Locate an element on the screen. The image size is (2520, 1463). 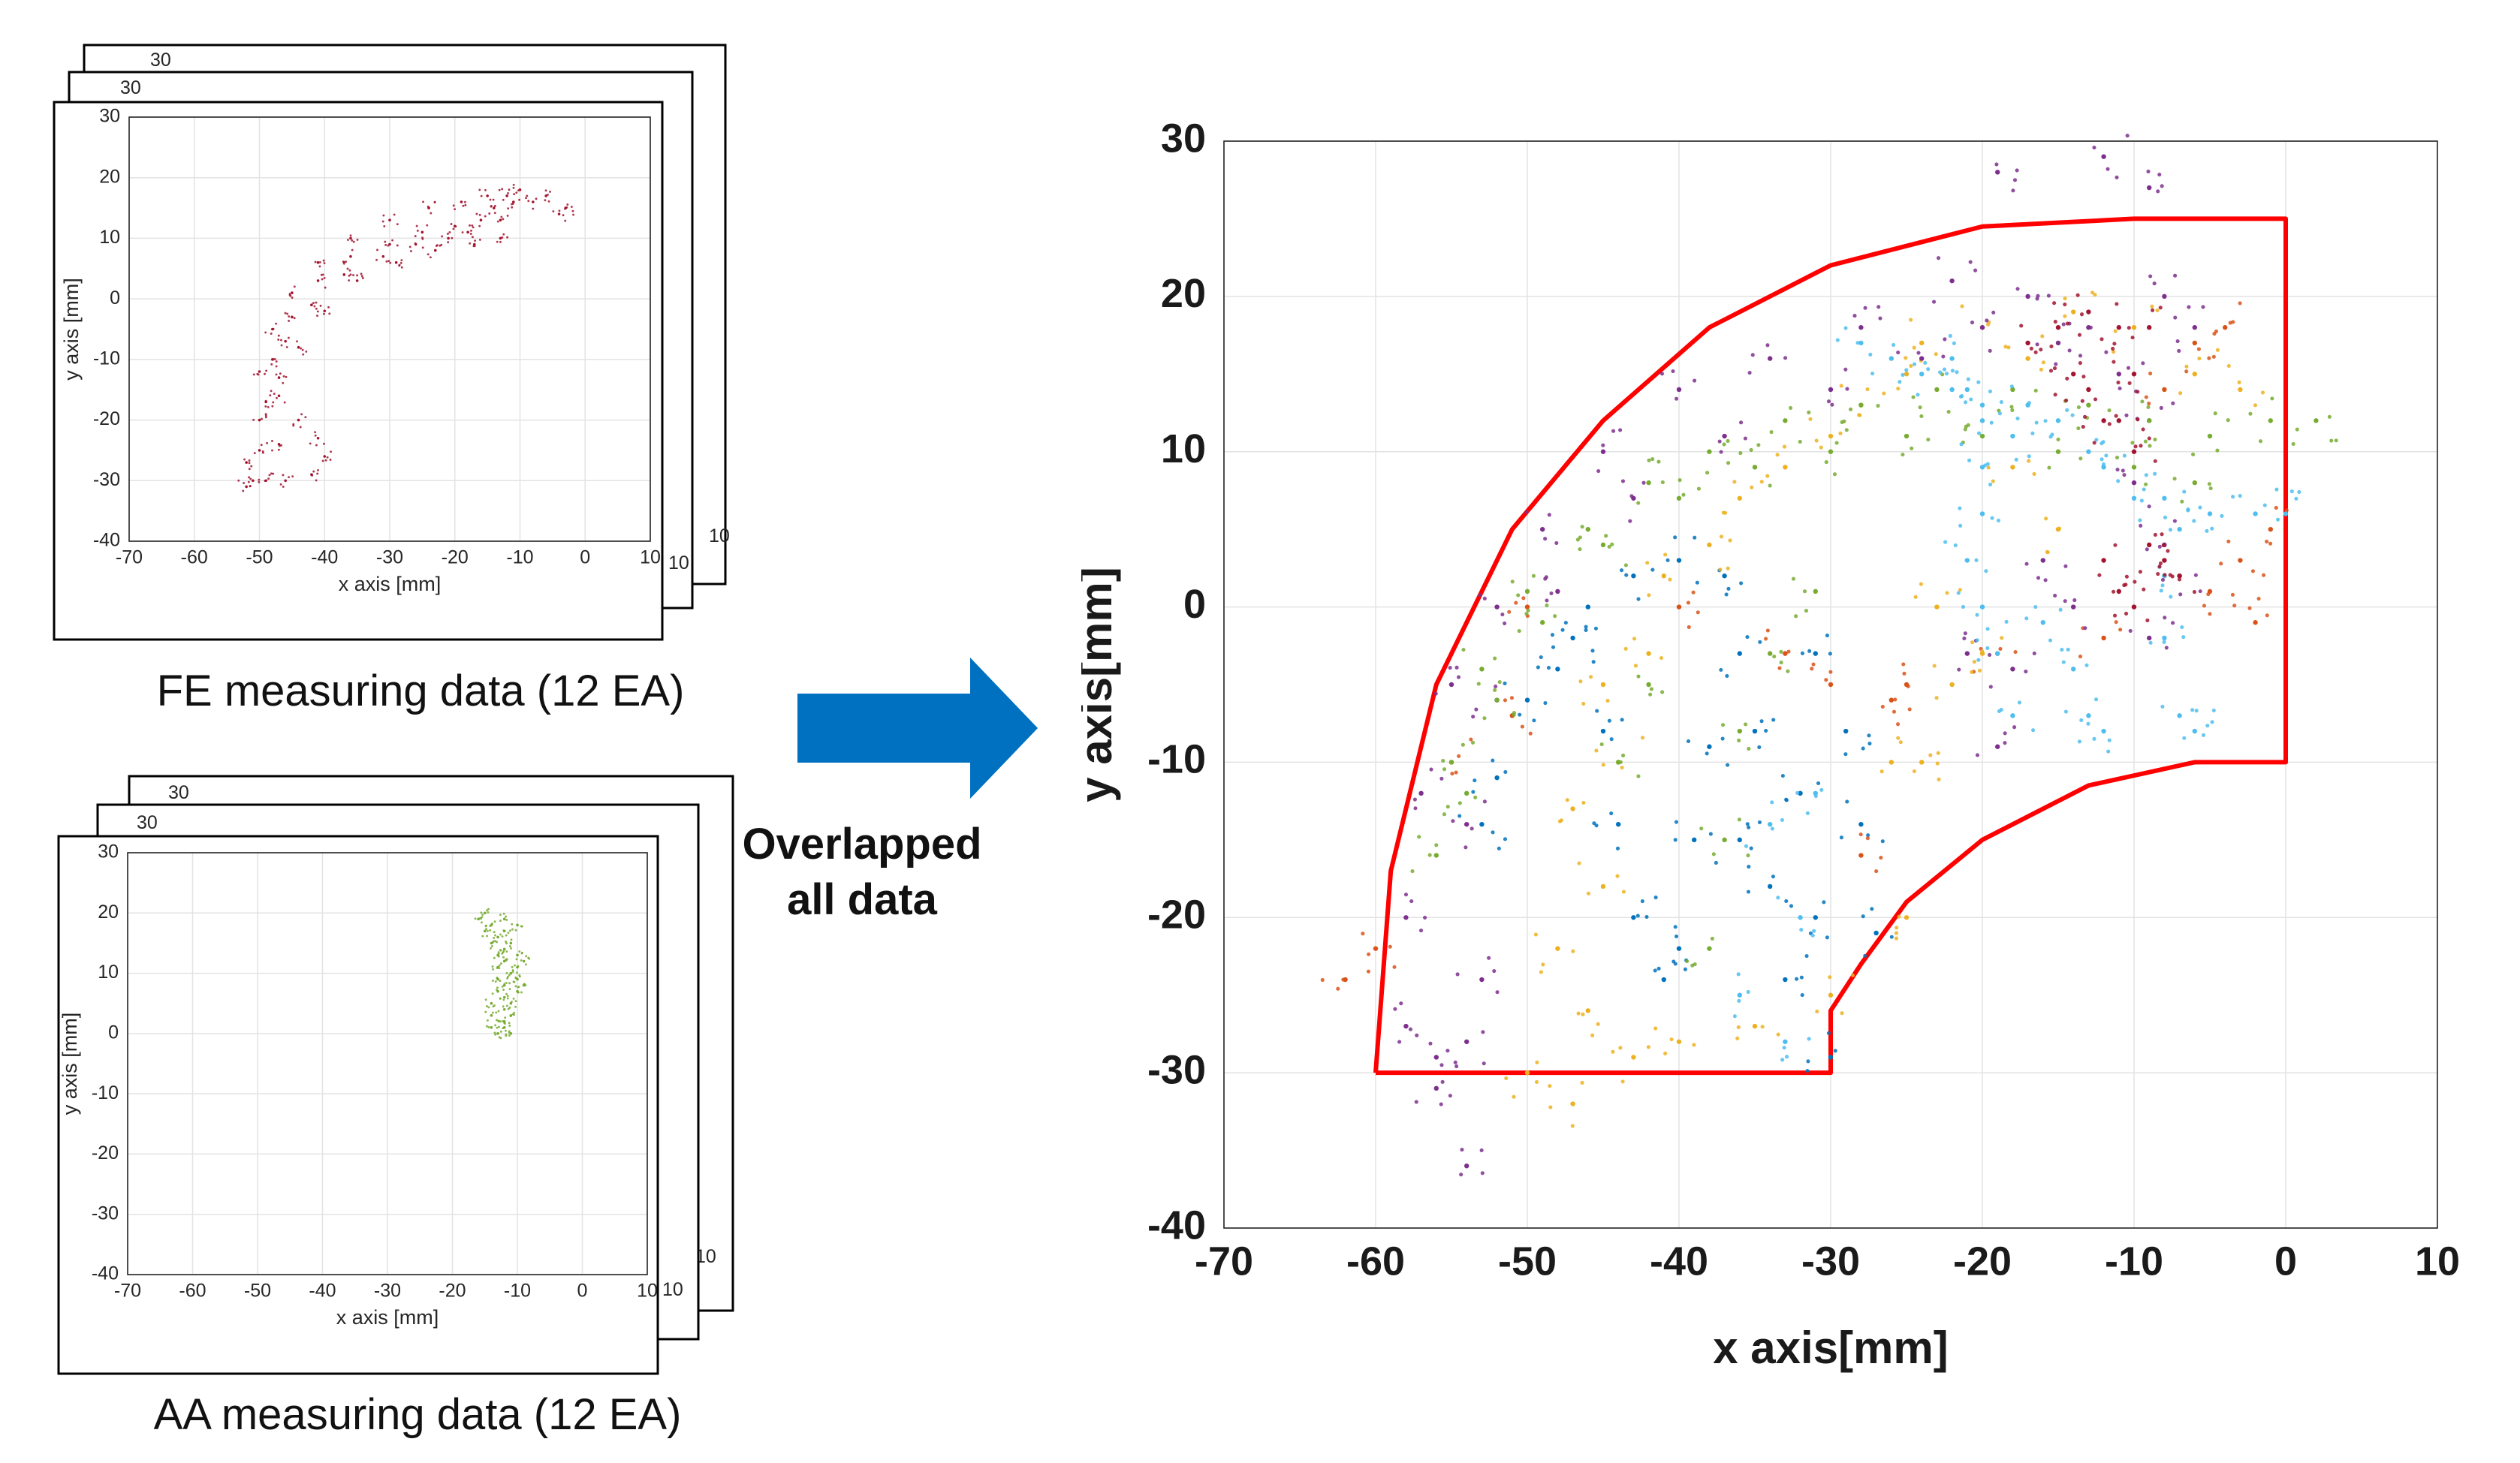
fe-x-tick-label: 0 is located at coordinates (585, 557).